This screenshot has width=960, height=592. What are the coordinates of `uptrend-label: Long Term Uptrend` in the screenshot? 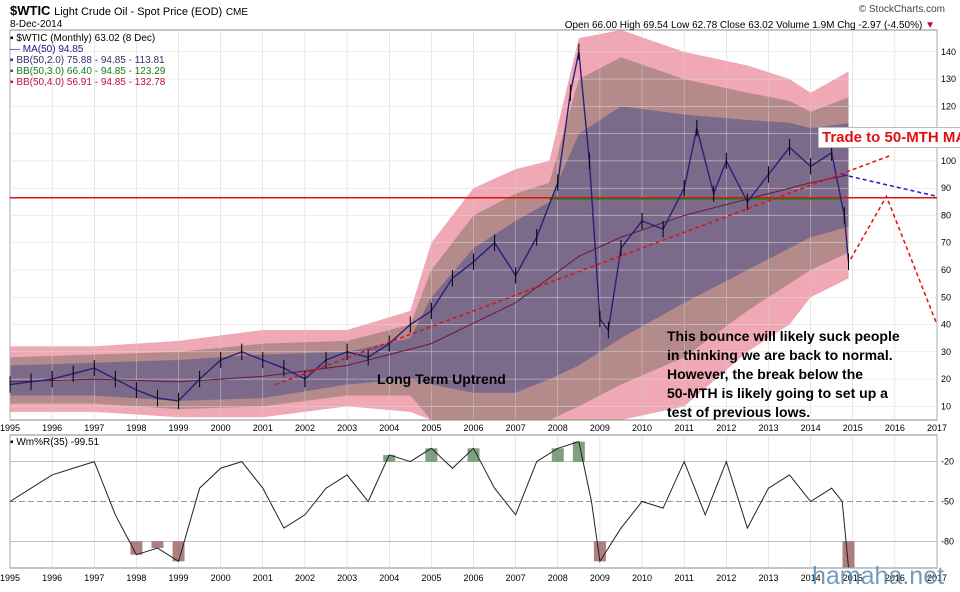 It's located at (441, 379).